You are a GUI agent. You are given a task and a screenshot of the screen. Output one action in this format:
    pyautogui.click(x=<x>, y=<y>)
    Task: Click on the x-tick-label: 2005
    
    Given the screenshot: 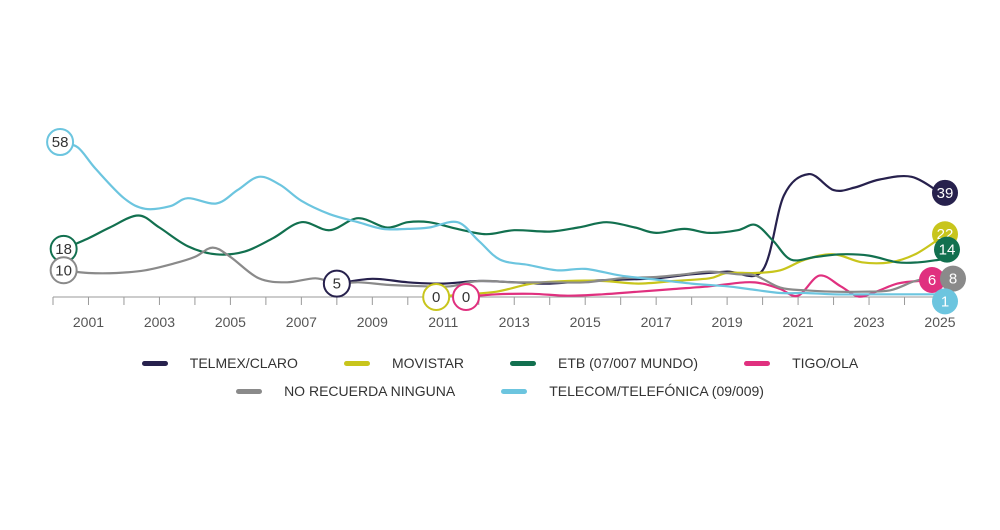 What is the action you would take?
    pyautogui.click(x=230, y=322)
    